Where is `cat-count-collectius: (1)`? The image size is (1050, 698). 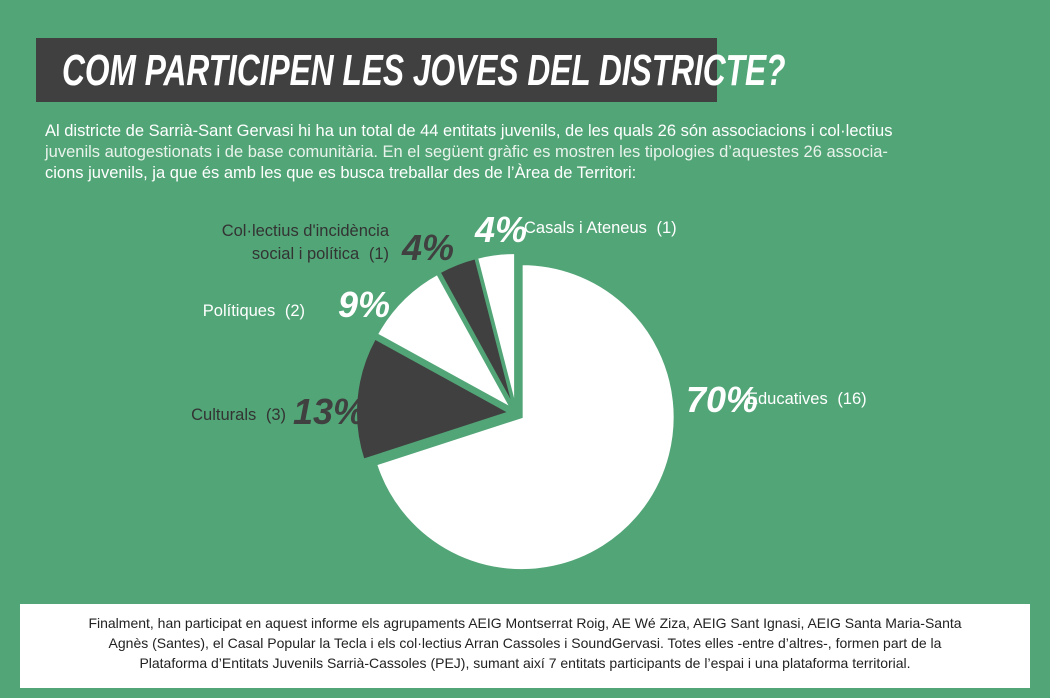 cat-count-collectius: (1) is located at coordinates (379, 254).